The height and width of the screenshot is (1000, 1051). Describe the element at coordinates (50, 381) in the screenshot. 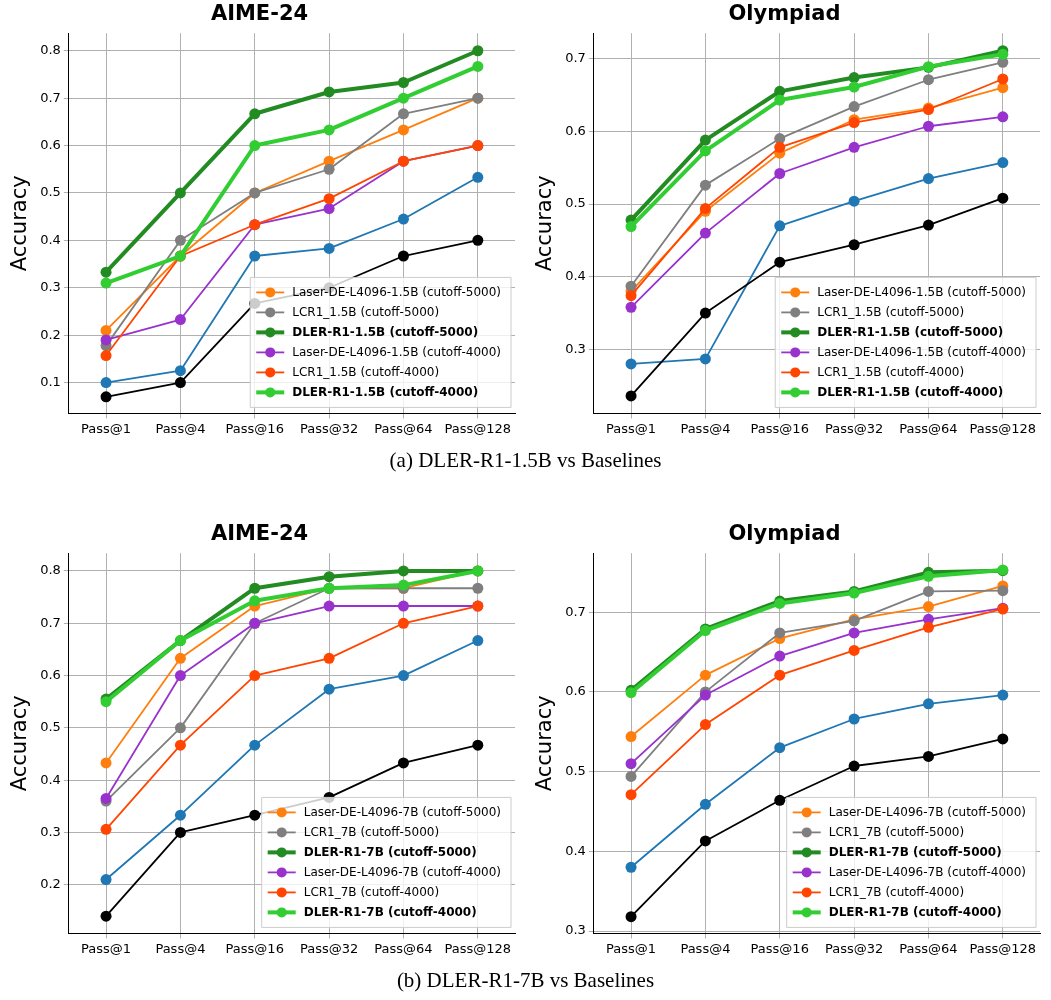

I see `y-tick-label: 0.1` at that location.